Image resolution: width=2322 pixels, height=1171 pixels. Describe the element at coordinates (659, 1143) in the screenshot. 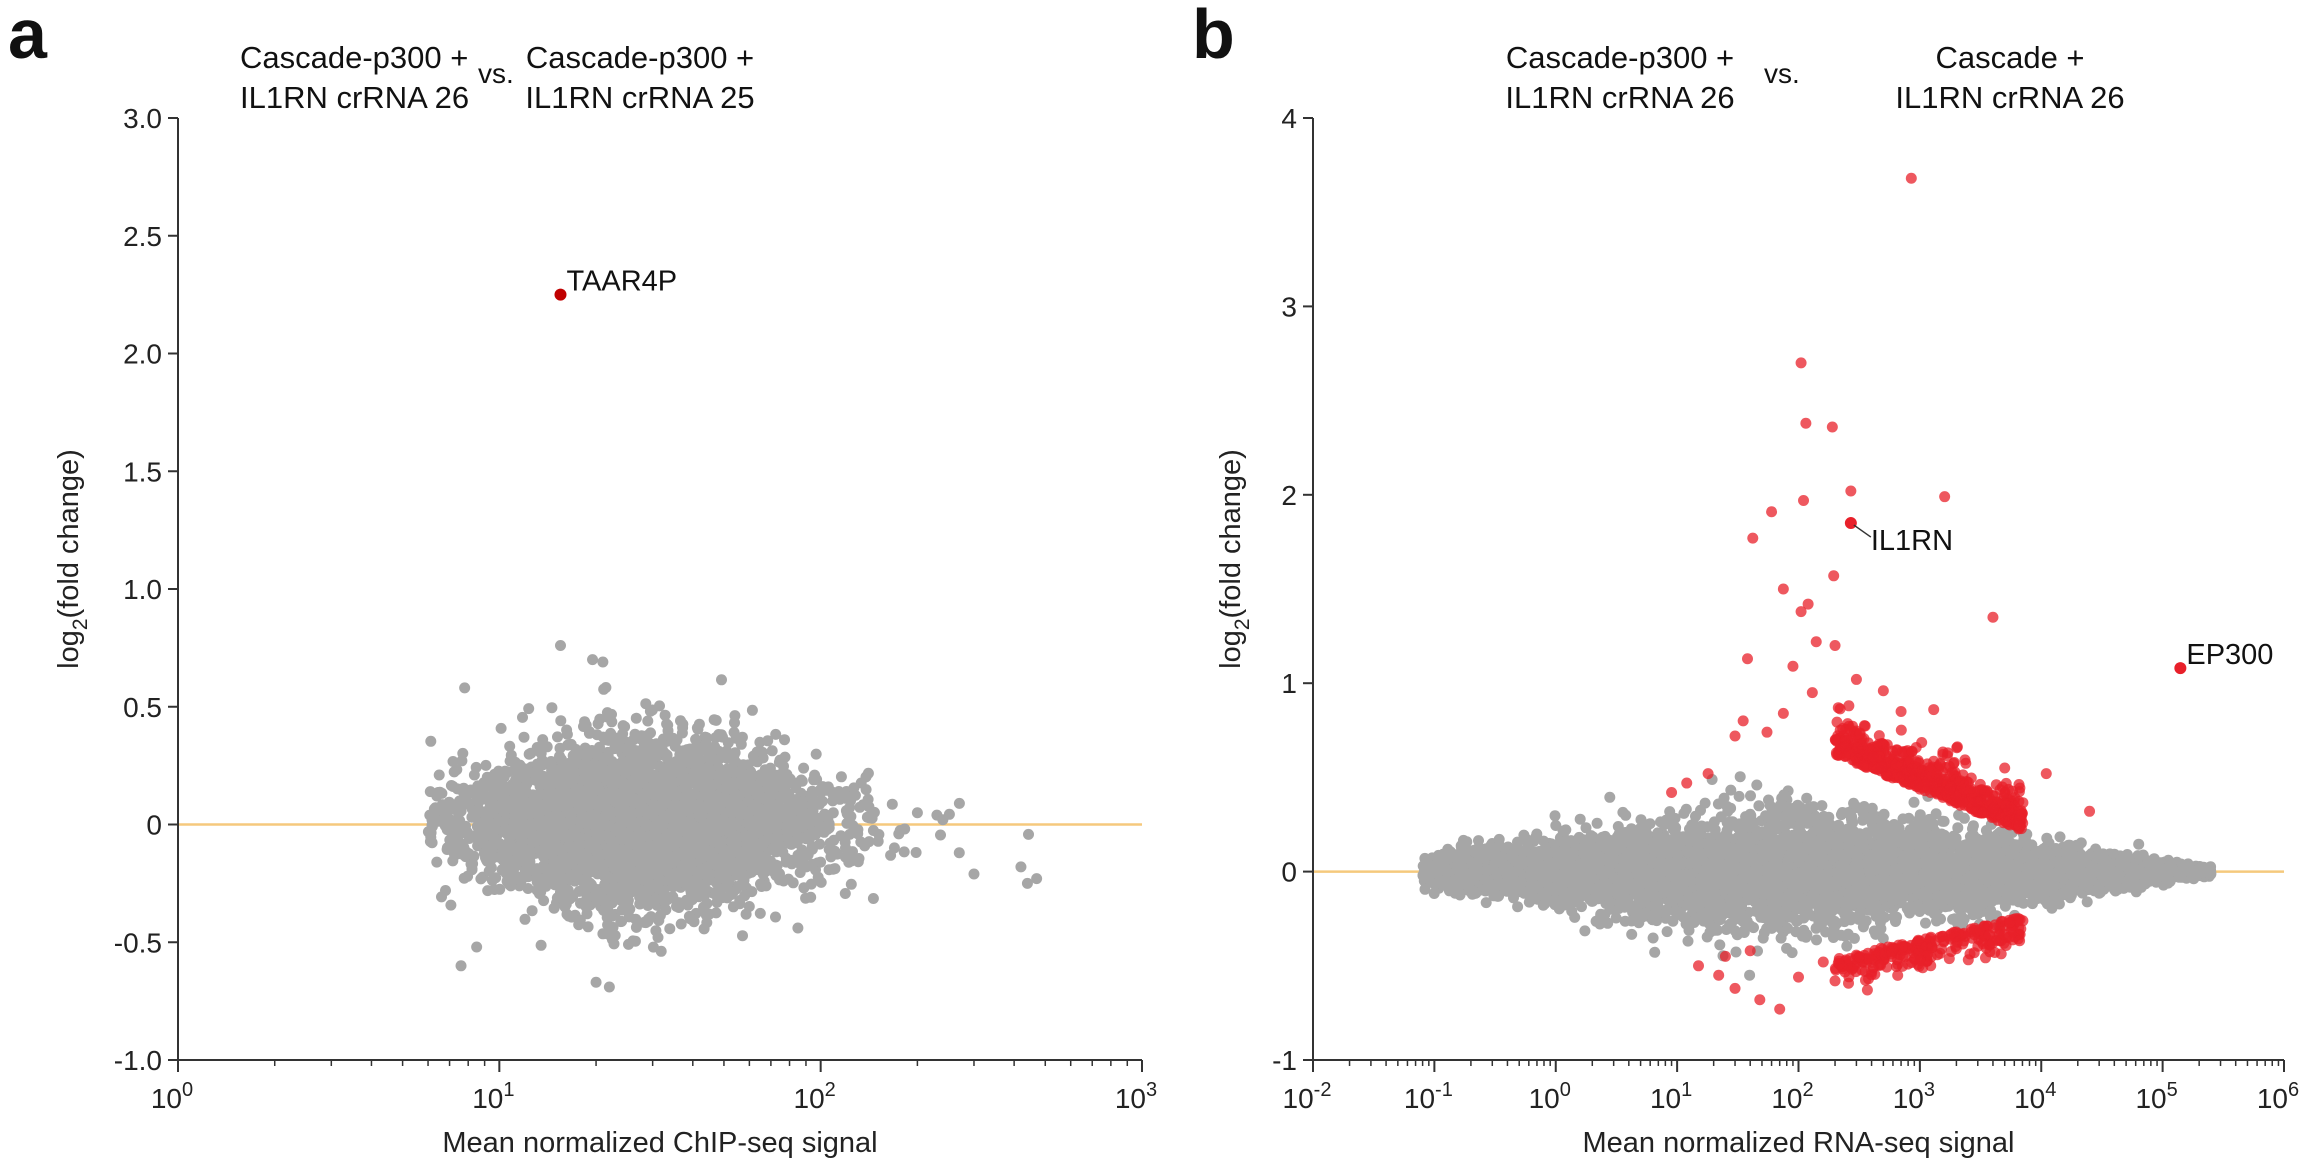

I see `x-axis-label-a: Mean normalized ChIP-seq signal` at that location.